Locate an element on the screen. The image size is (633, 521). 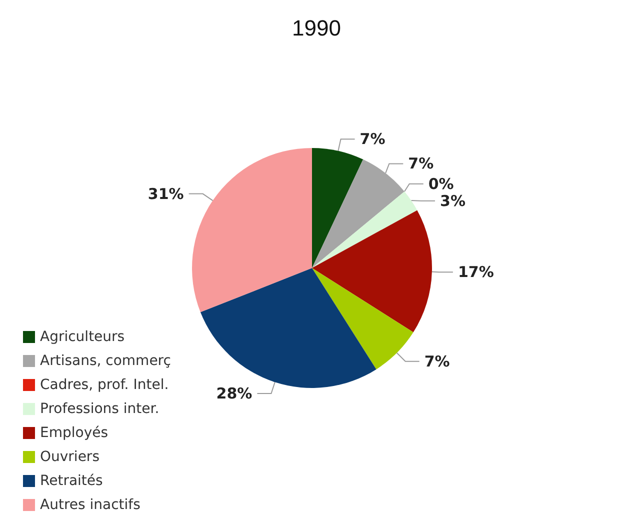
legend-label: Autres inactifs is located at coordinates (90, 505).